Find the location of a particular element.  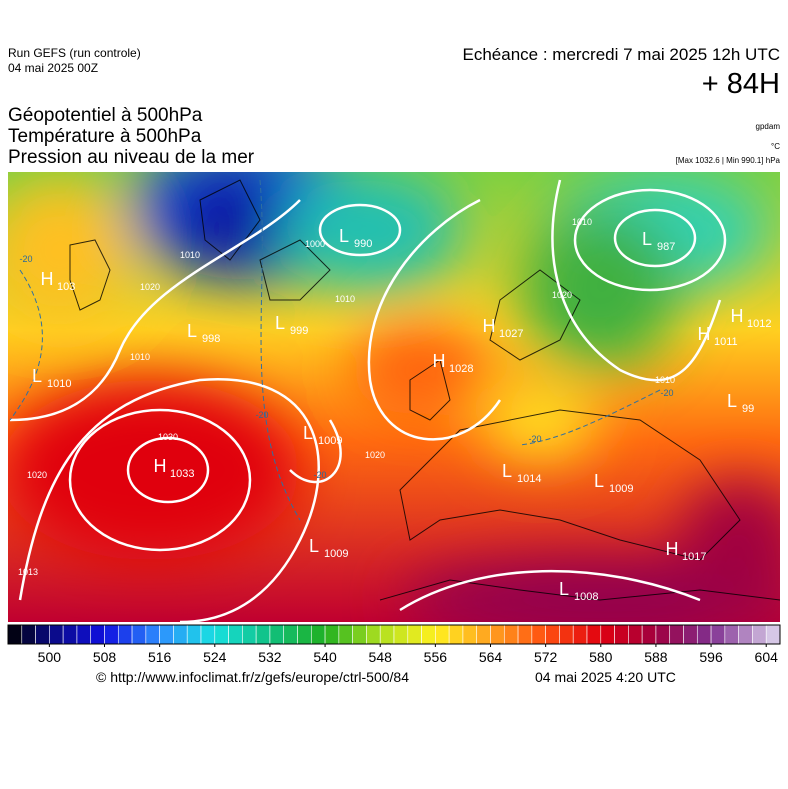

colorbar-tick-label: 588 is located at coordinates (656, 657).